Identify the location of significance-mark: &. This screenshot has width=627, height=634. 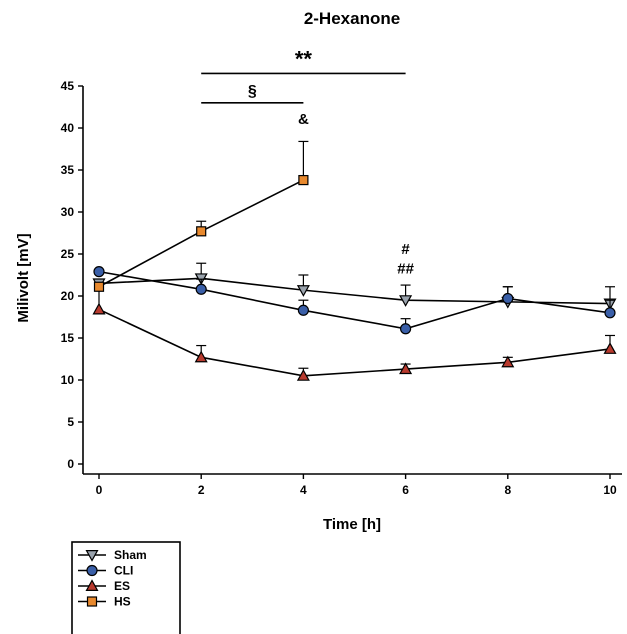
(303, 119).